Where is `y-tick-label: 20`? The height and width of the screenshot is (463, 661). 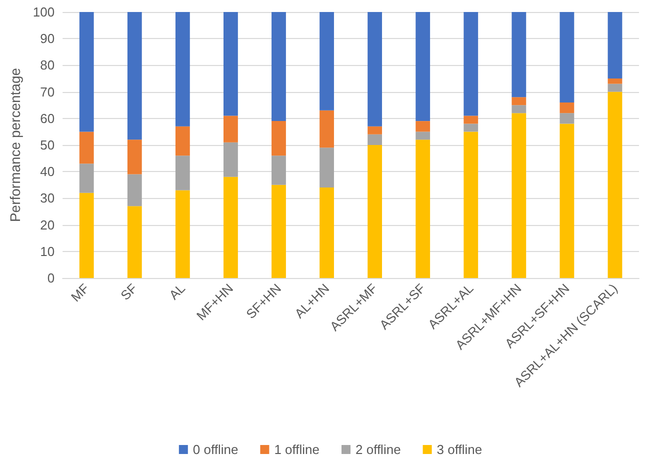
y-tick-label: 20 is located at coordinates (47, 224).